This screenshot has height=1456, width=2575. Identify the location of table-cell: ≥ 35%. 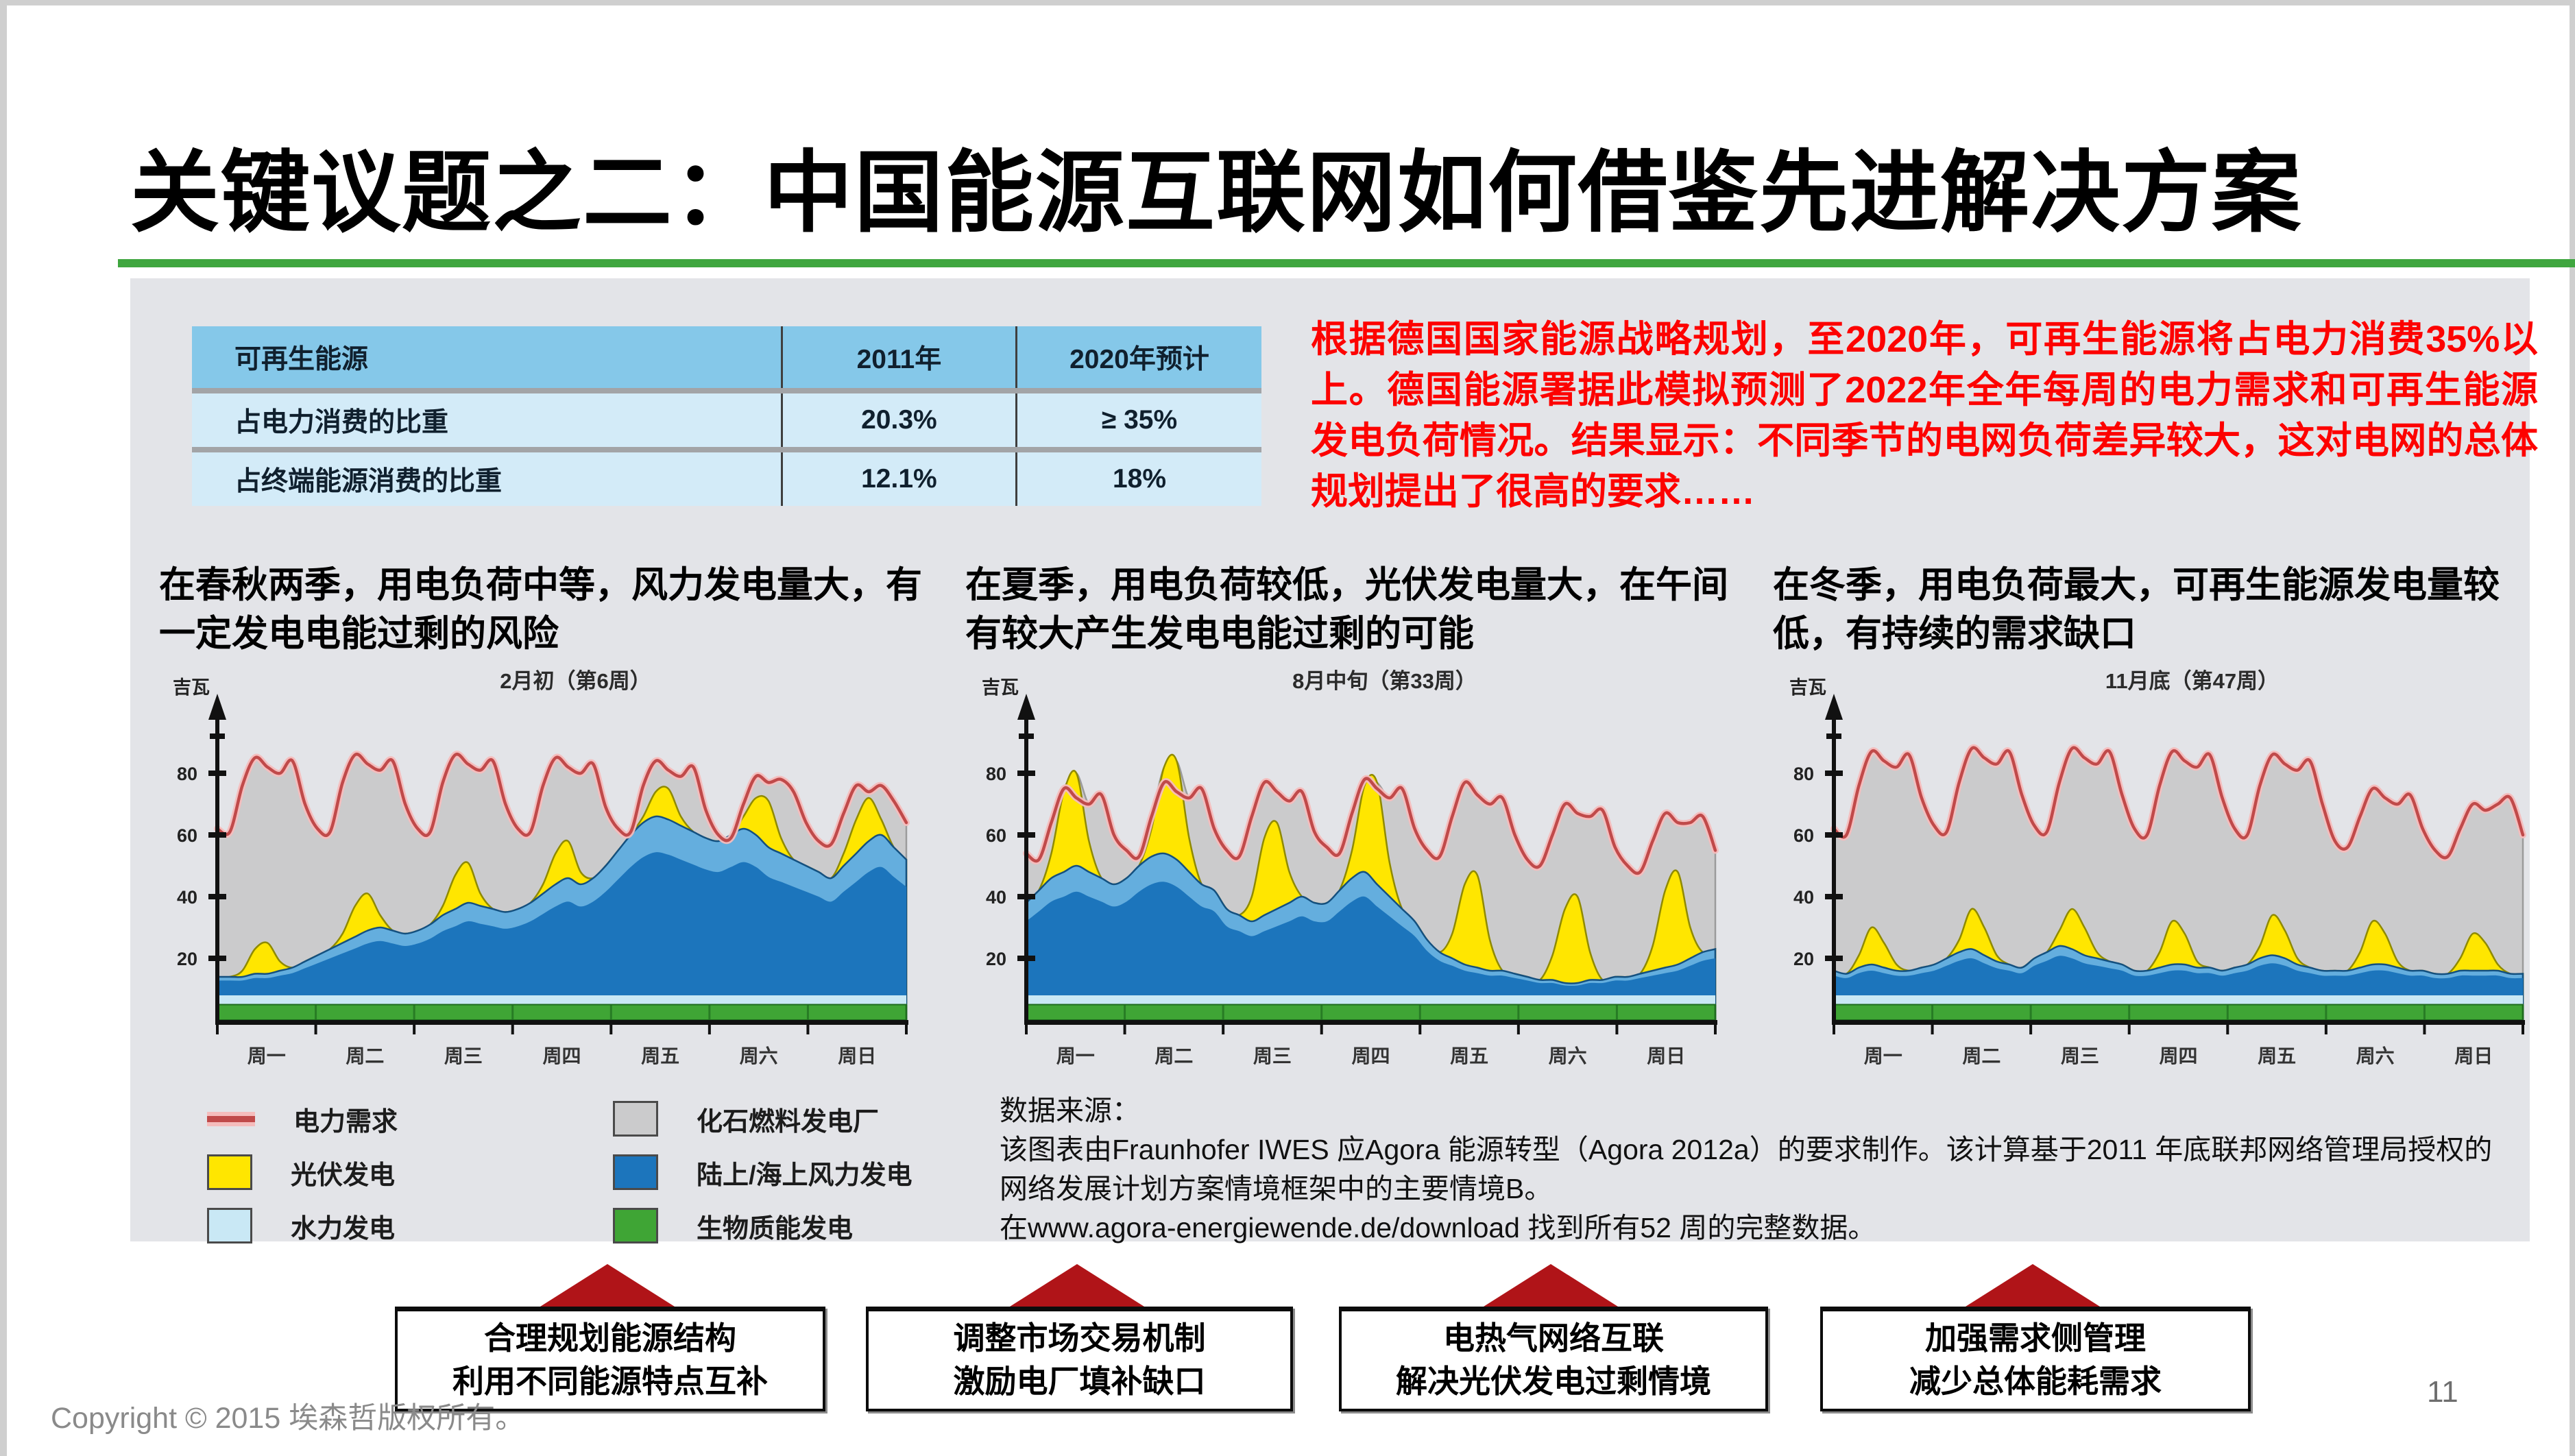
(1138, 420).